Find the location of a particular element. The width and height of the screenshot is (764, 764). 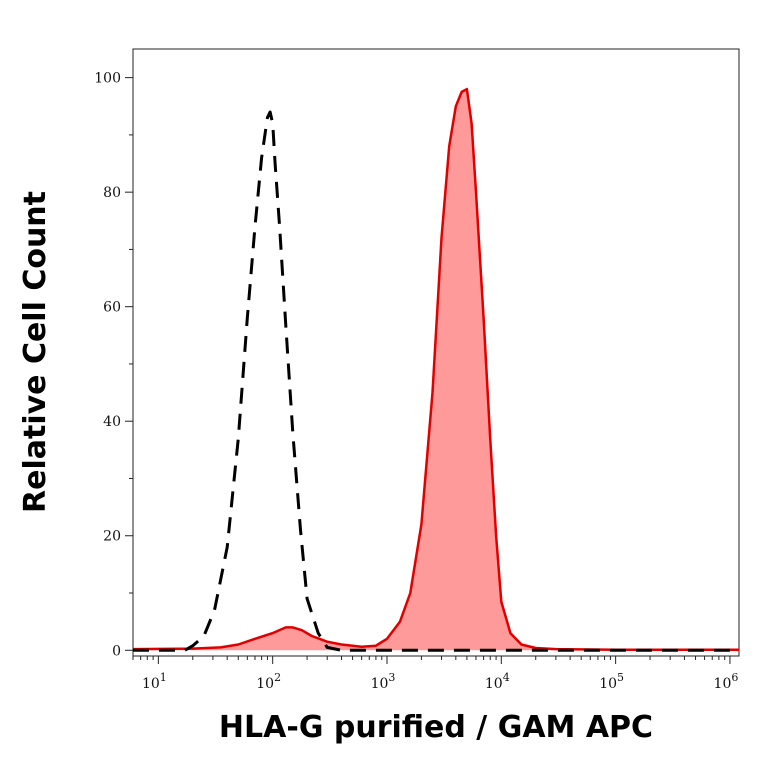

y-tick-label-5: 100 is located at coordinates (107, 79).